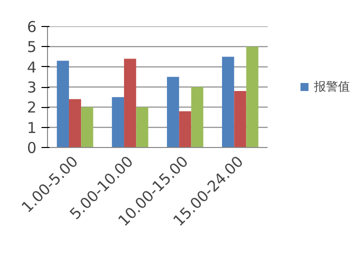  Describe the element at coordinates (332, 86) in the screenshot. I see `legend-label: 报警值` at that location.